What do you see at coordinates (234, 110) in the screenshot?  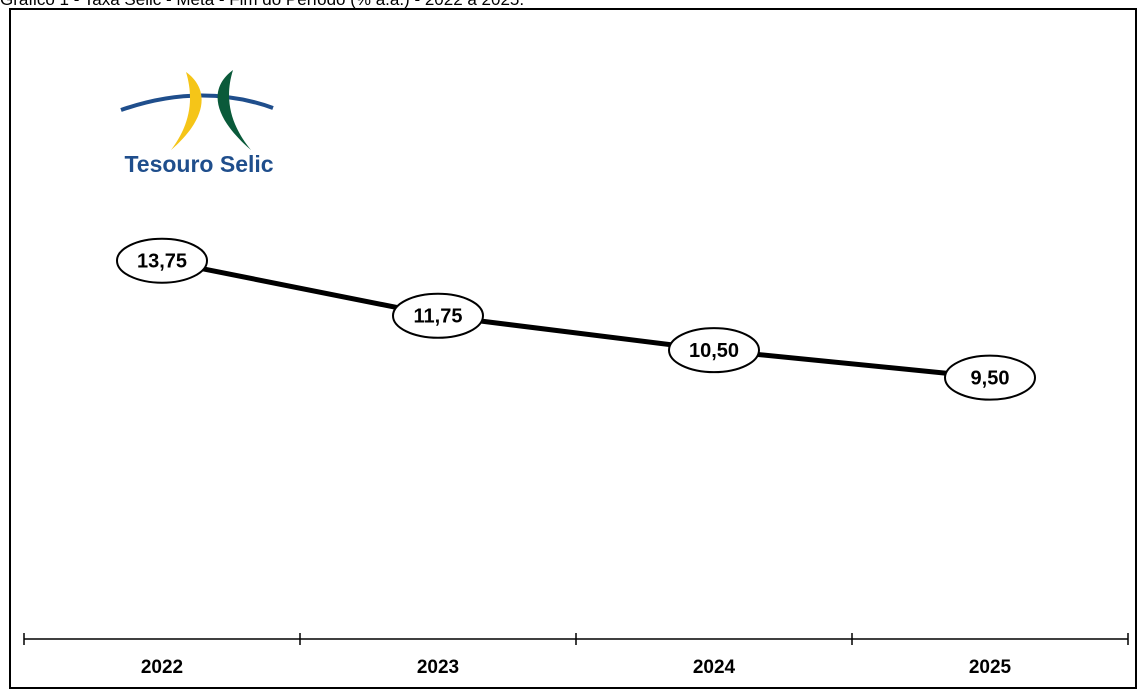 I see `logo-green-swoosh` at bounding box center [234, 110].